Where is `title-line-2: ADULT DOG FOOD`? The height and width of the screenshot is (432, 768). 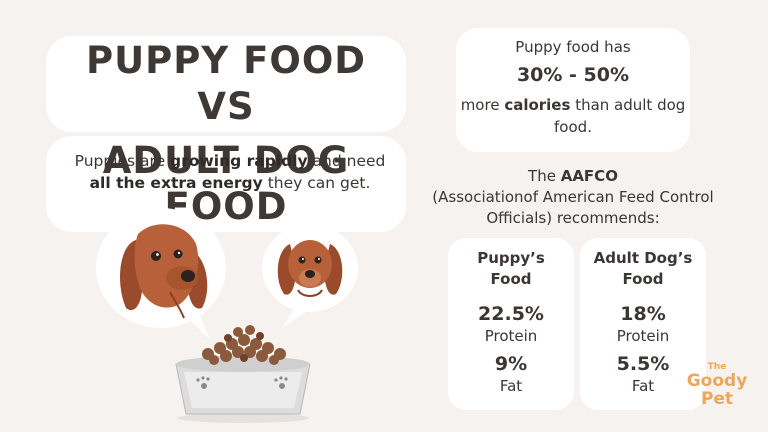
title-line-2: ADULT DOG FOOD is located at coordinates (226, 184).